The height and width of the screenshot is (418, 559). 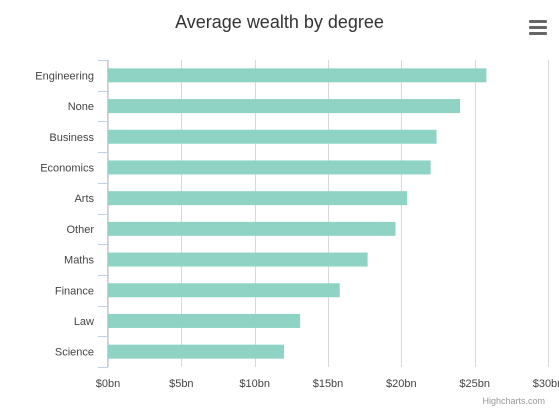 I want to click on category-label: Arts, so click(x=84, y=199).